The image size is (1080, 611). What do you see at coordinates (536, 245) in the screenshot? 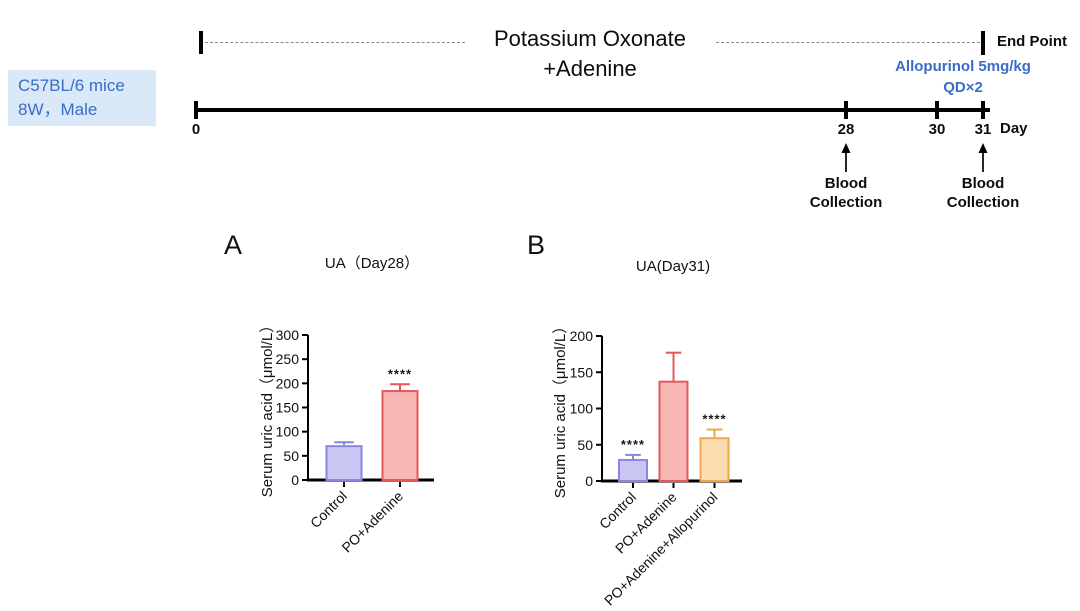
I see `panel-label-b: B` at bounding box center [536, 245].